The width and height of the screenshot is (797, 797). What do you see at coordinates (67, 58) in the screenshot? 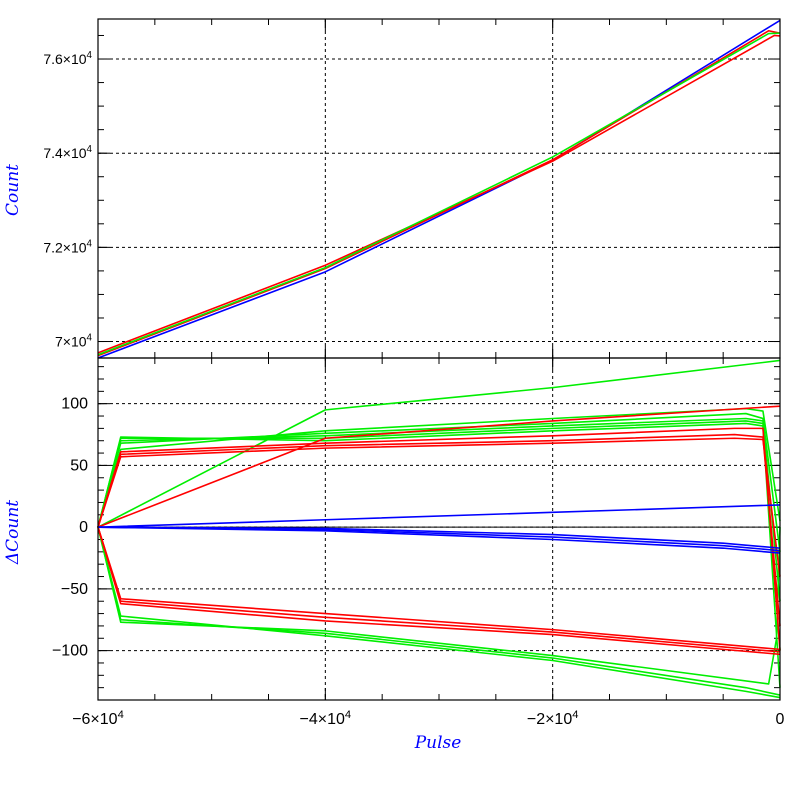
I see `y-tick-label: 7.6×10⁴` at bounding box center [67, 58].